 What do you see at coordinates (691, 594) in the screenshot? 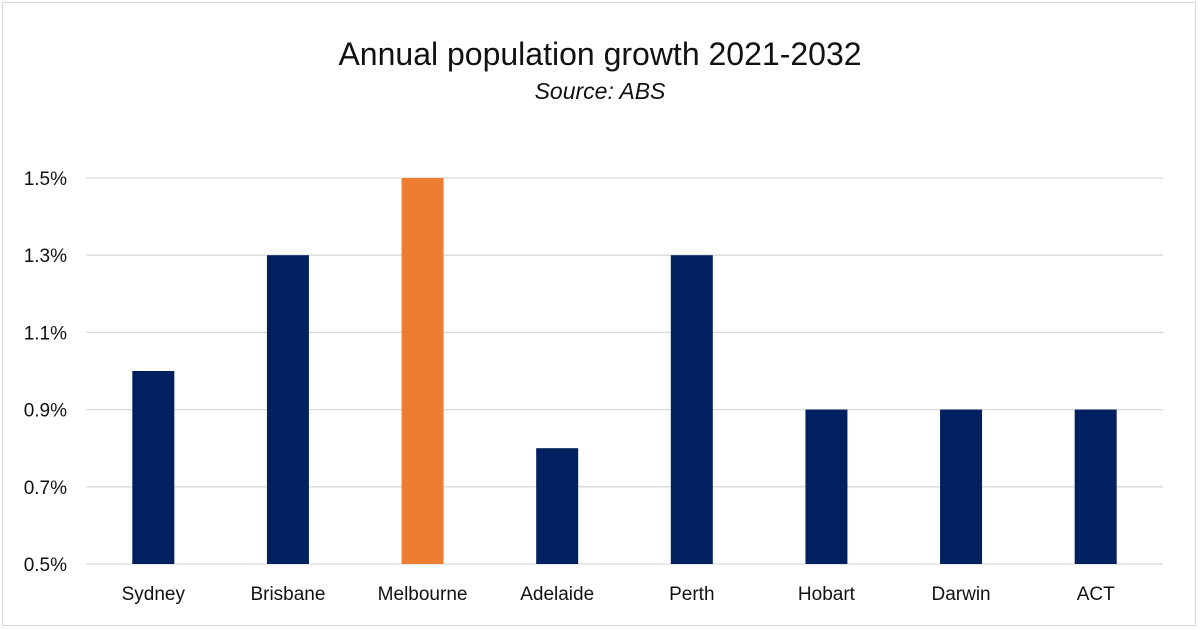
I see `x-tick-label: Perth` at bounding box center [691, 594].